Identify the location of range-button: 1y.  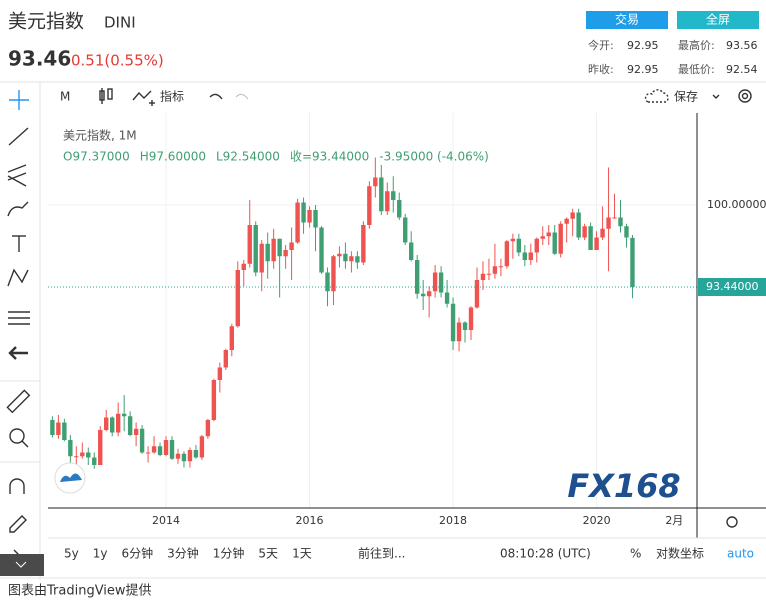
(100, 554).